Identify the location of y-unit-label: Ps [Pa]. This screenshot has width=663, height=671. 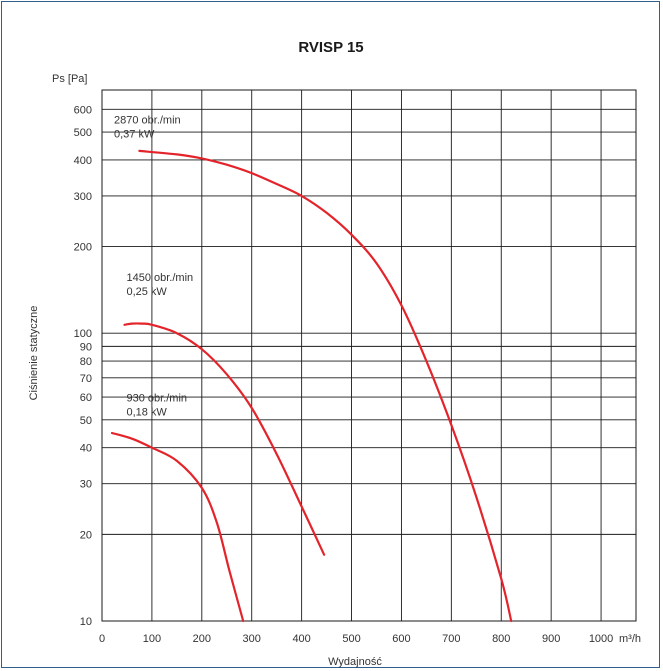
(69, 79).